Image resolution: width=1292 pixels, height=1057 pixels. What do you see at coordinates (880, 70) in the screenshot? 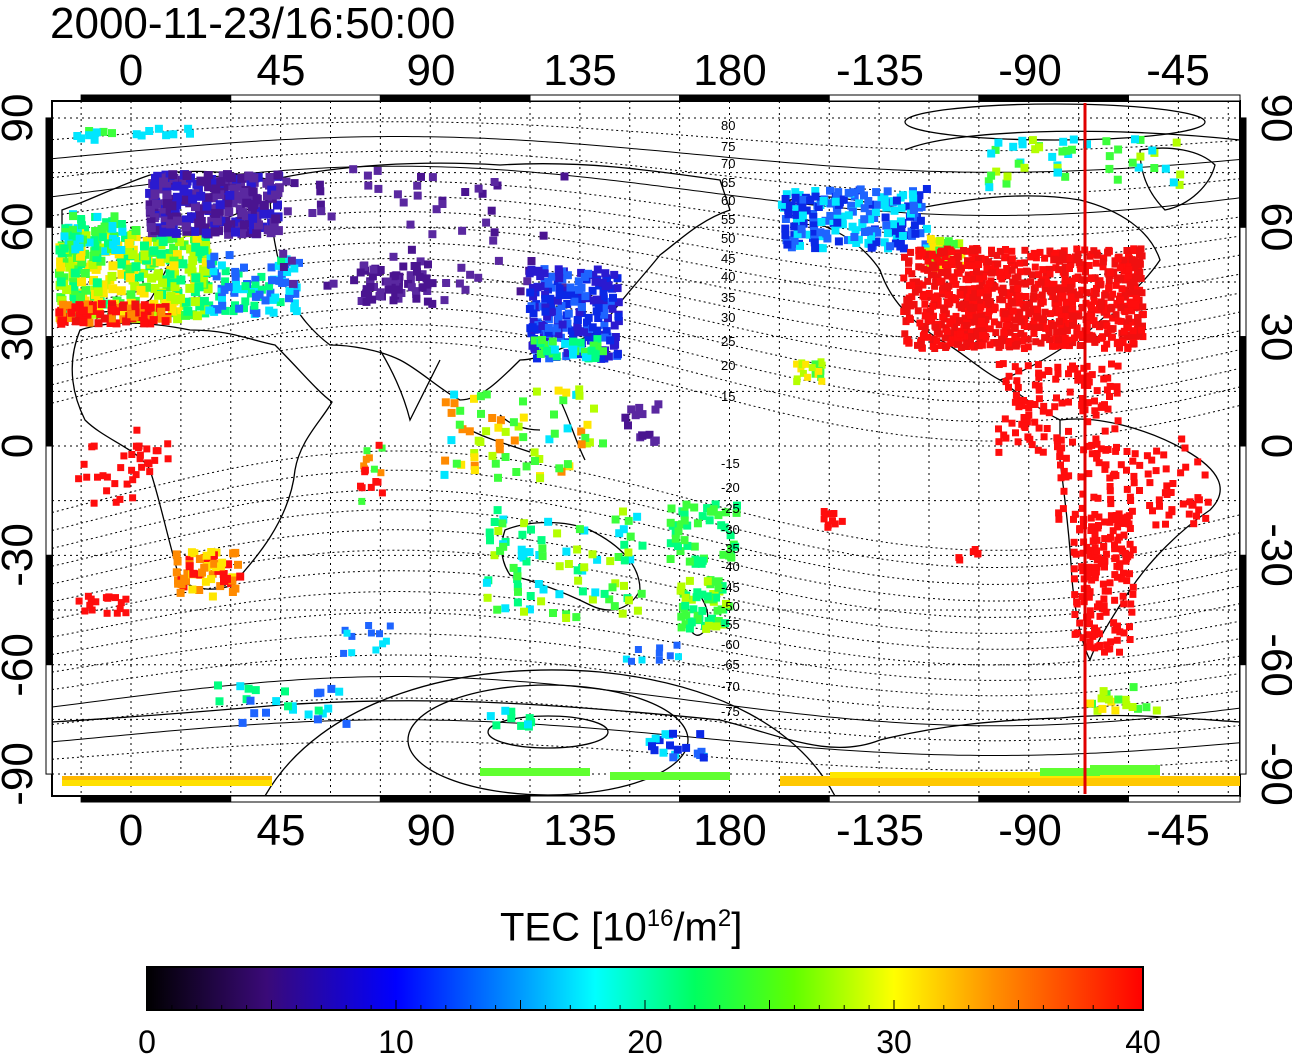
I see `top-lon-label: -135` at bounding box center [880, 70].